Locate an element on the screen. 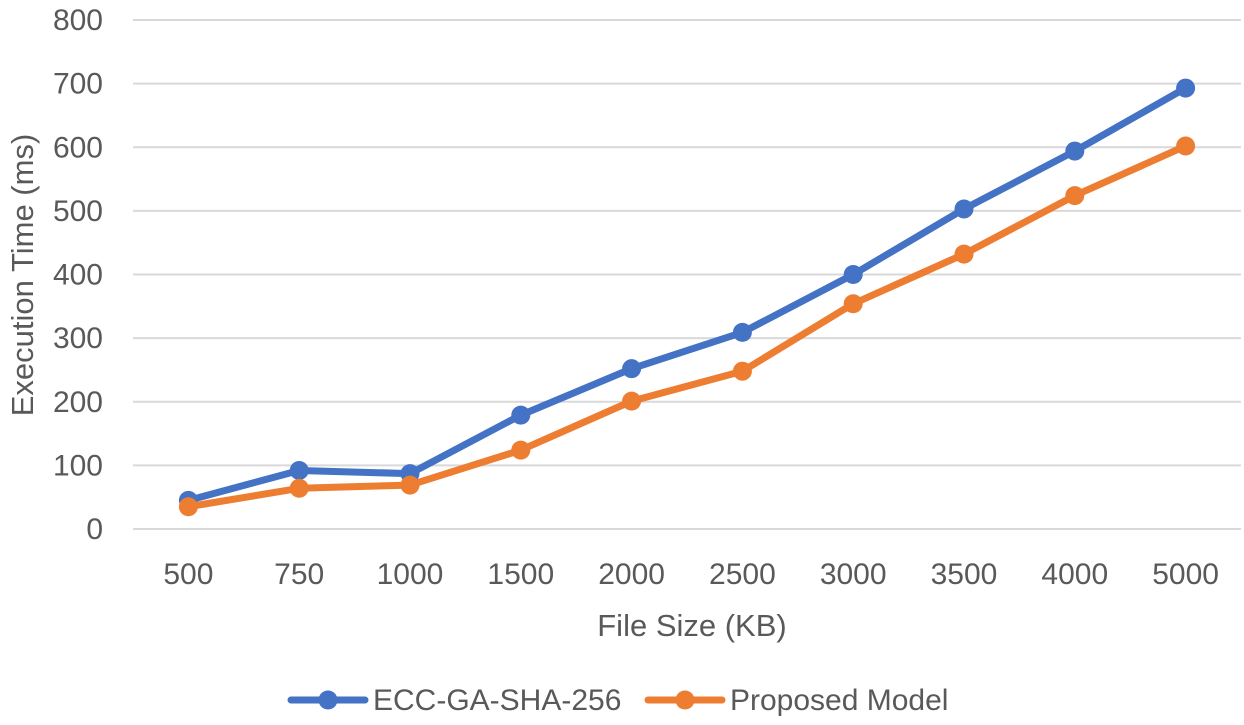 The height and width of the screenshot is (725, 1244). y-tick-label: 700 is located at coordinates (78, 84).